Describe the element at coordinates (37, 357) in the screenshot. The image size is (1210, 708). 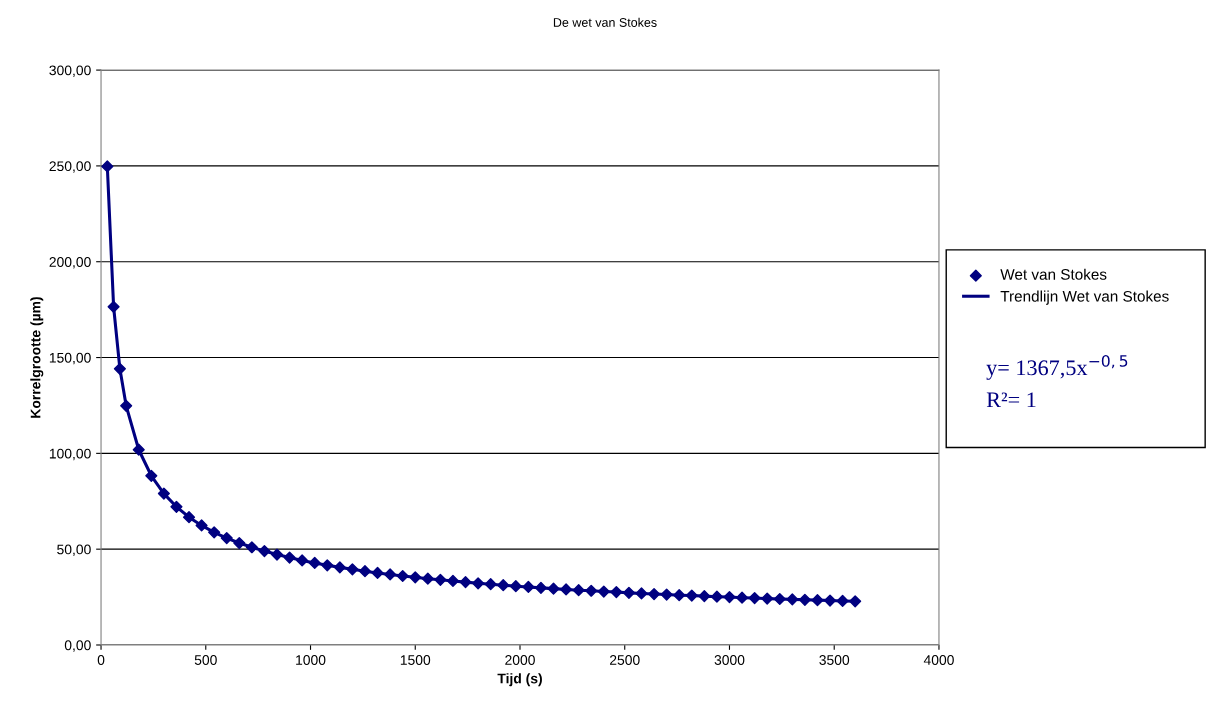
I see `y-axis-title: Korrelgrootte (µm)` at that location.